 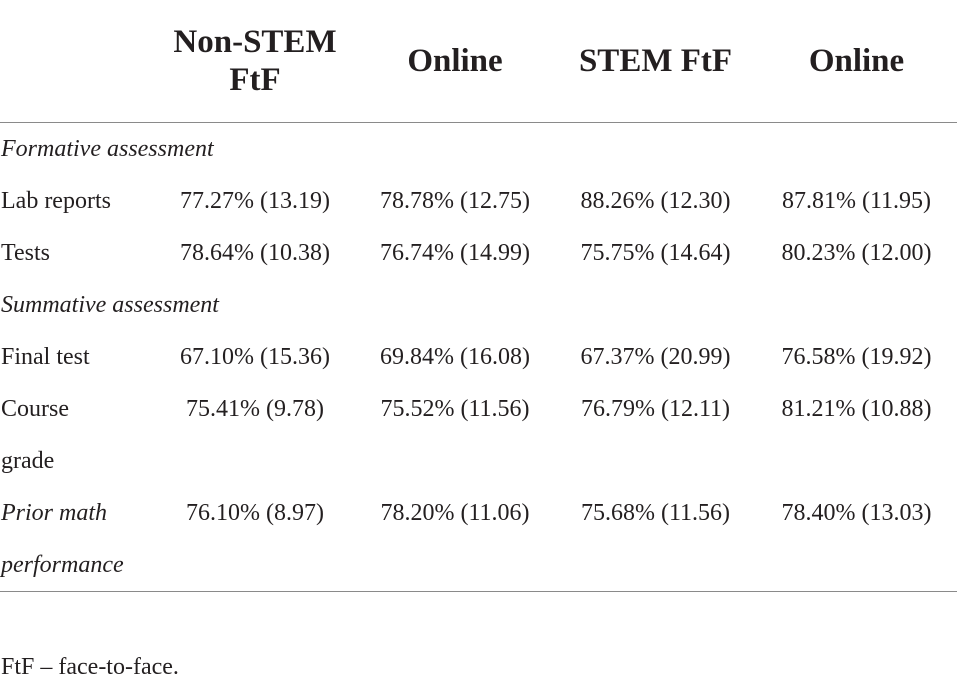 What do you see at coordinates (655, 201) in the screenshot?
I see `cell-value: 88.26% (12.30)` at bounding box center [655, 201].